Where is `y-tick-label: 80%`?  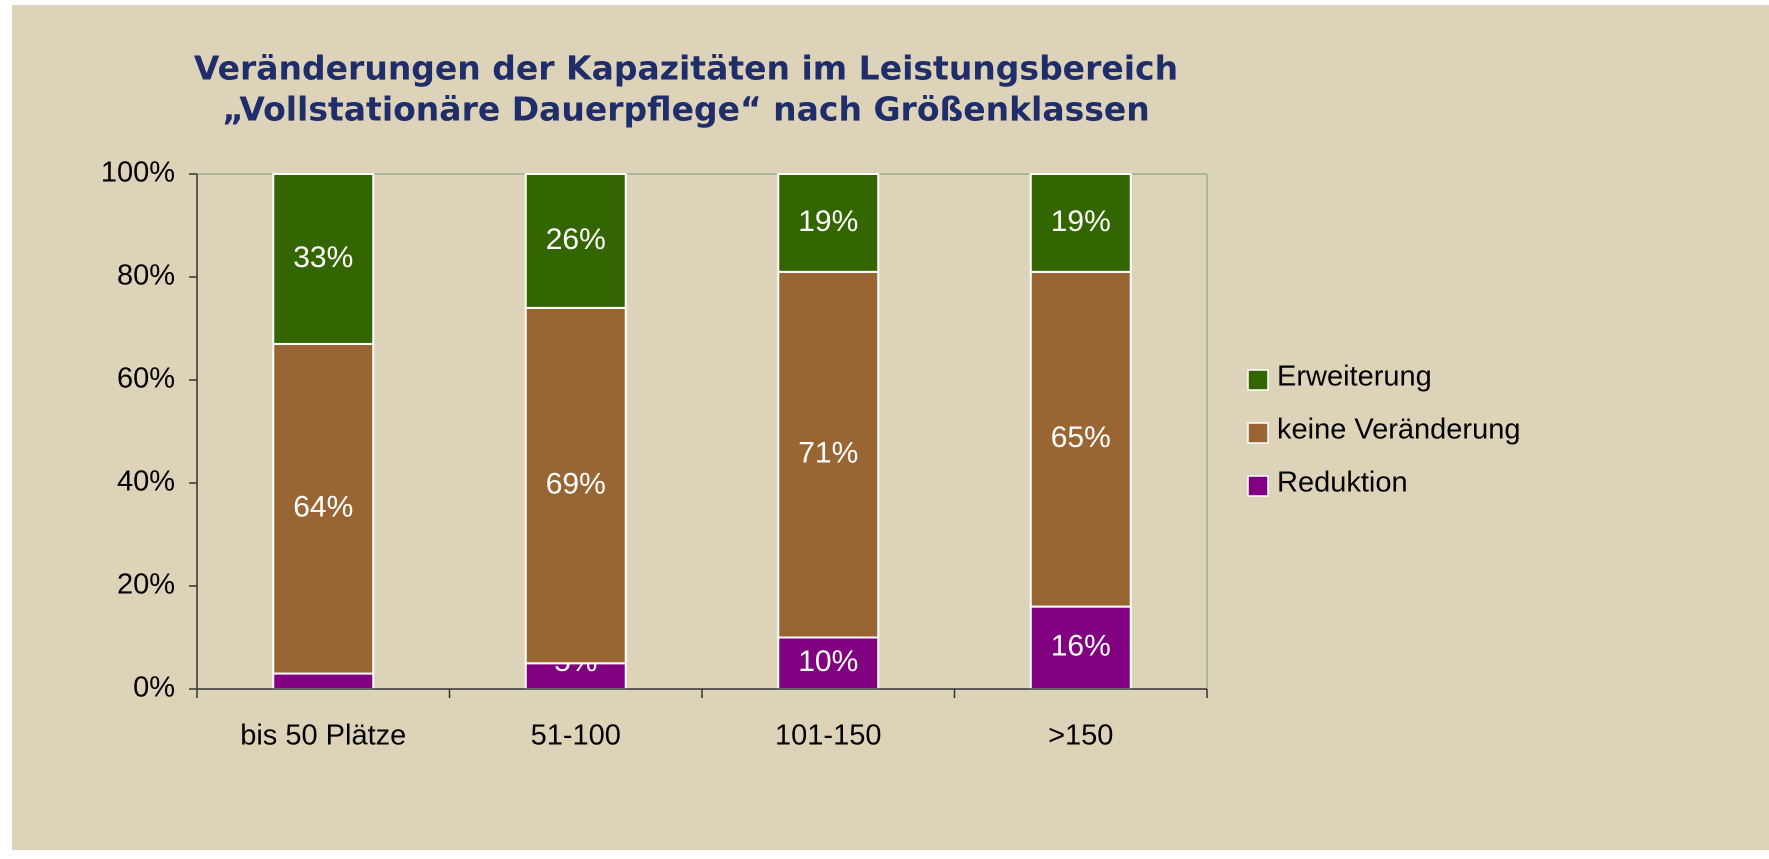
y-tick-label: 80% is located at coordinates (146, 276).